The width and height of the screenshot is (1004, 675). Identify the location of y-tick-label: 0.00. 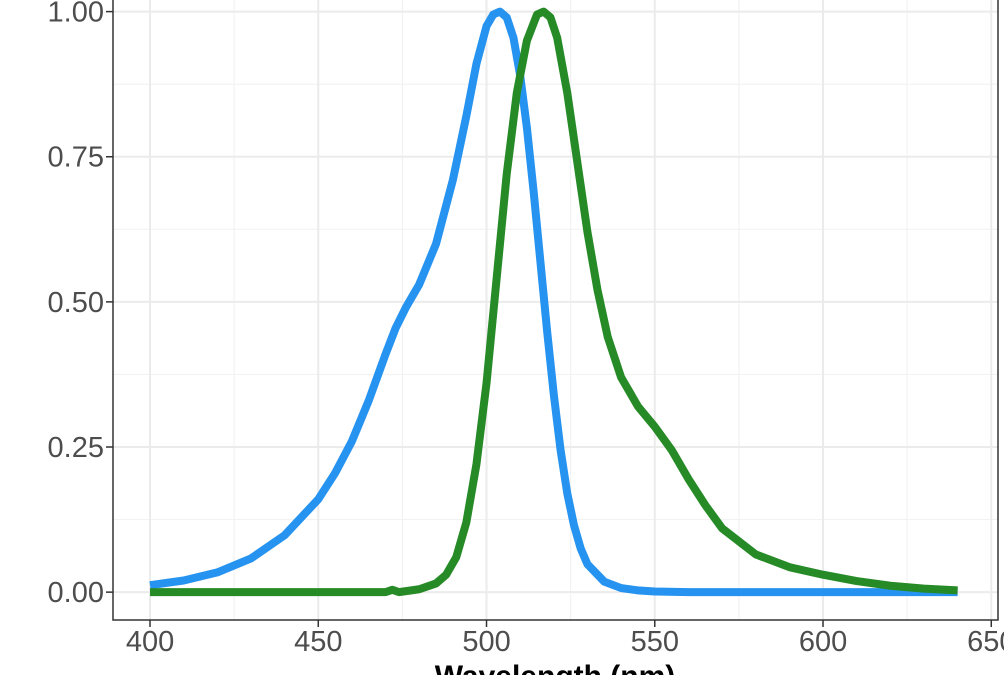
(76, 593).